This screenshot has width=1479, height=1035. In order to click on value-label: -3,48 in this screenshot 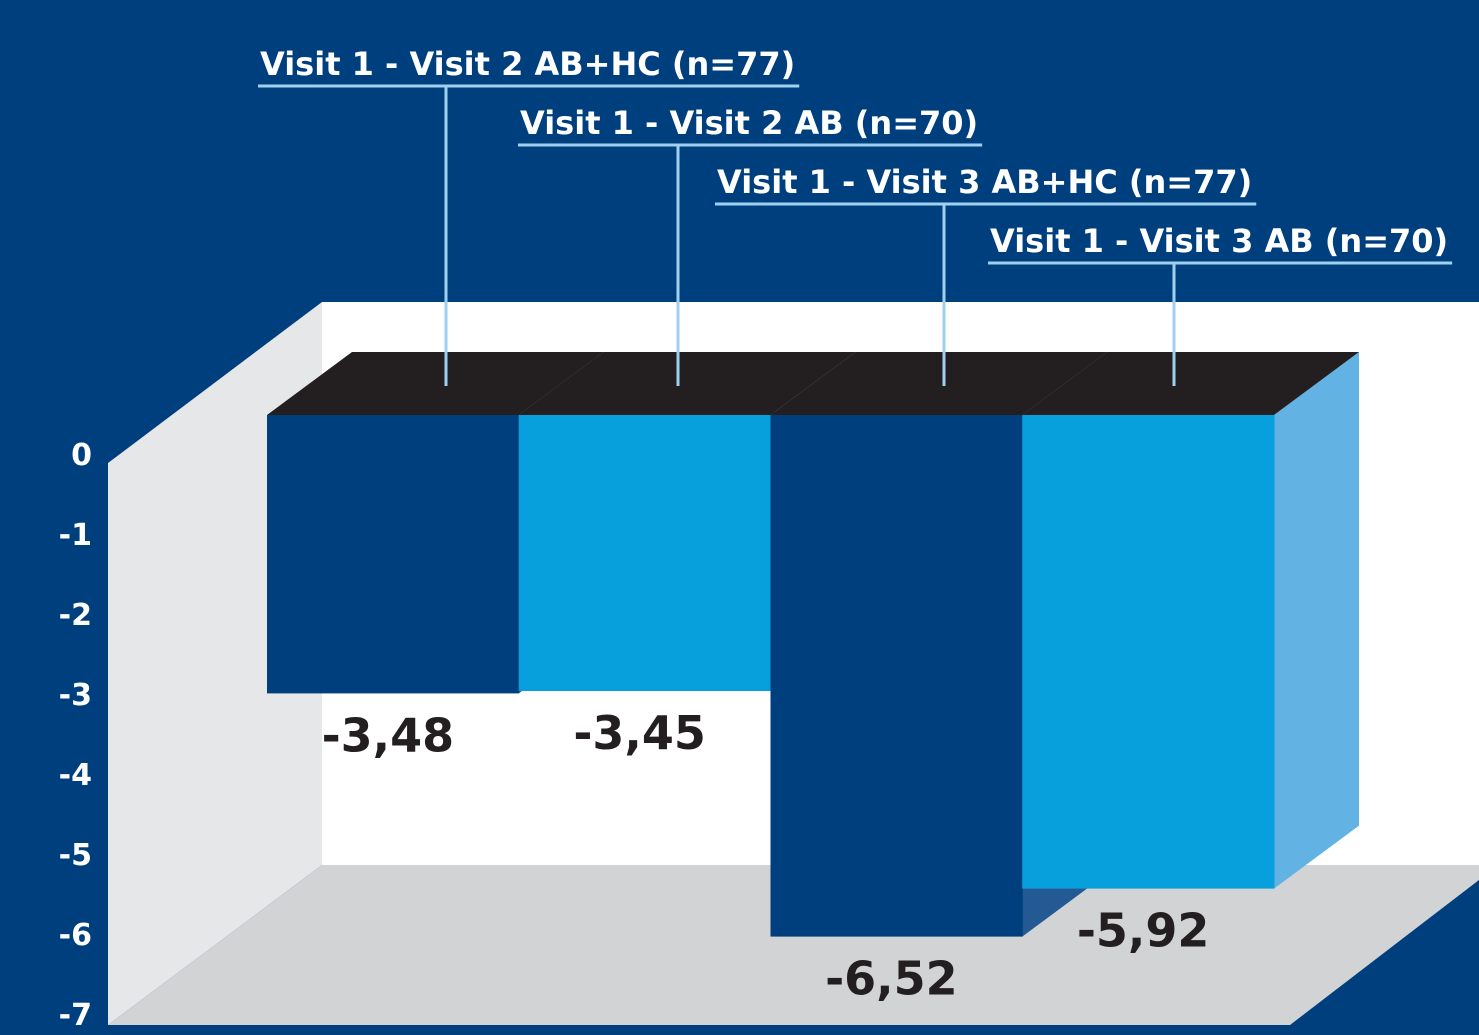, I will do `click(388, 735)`.